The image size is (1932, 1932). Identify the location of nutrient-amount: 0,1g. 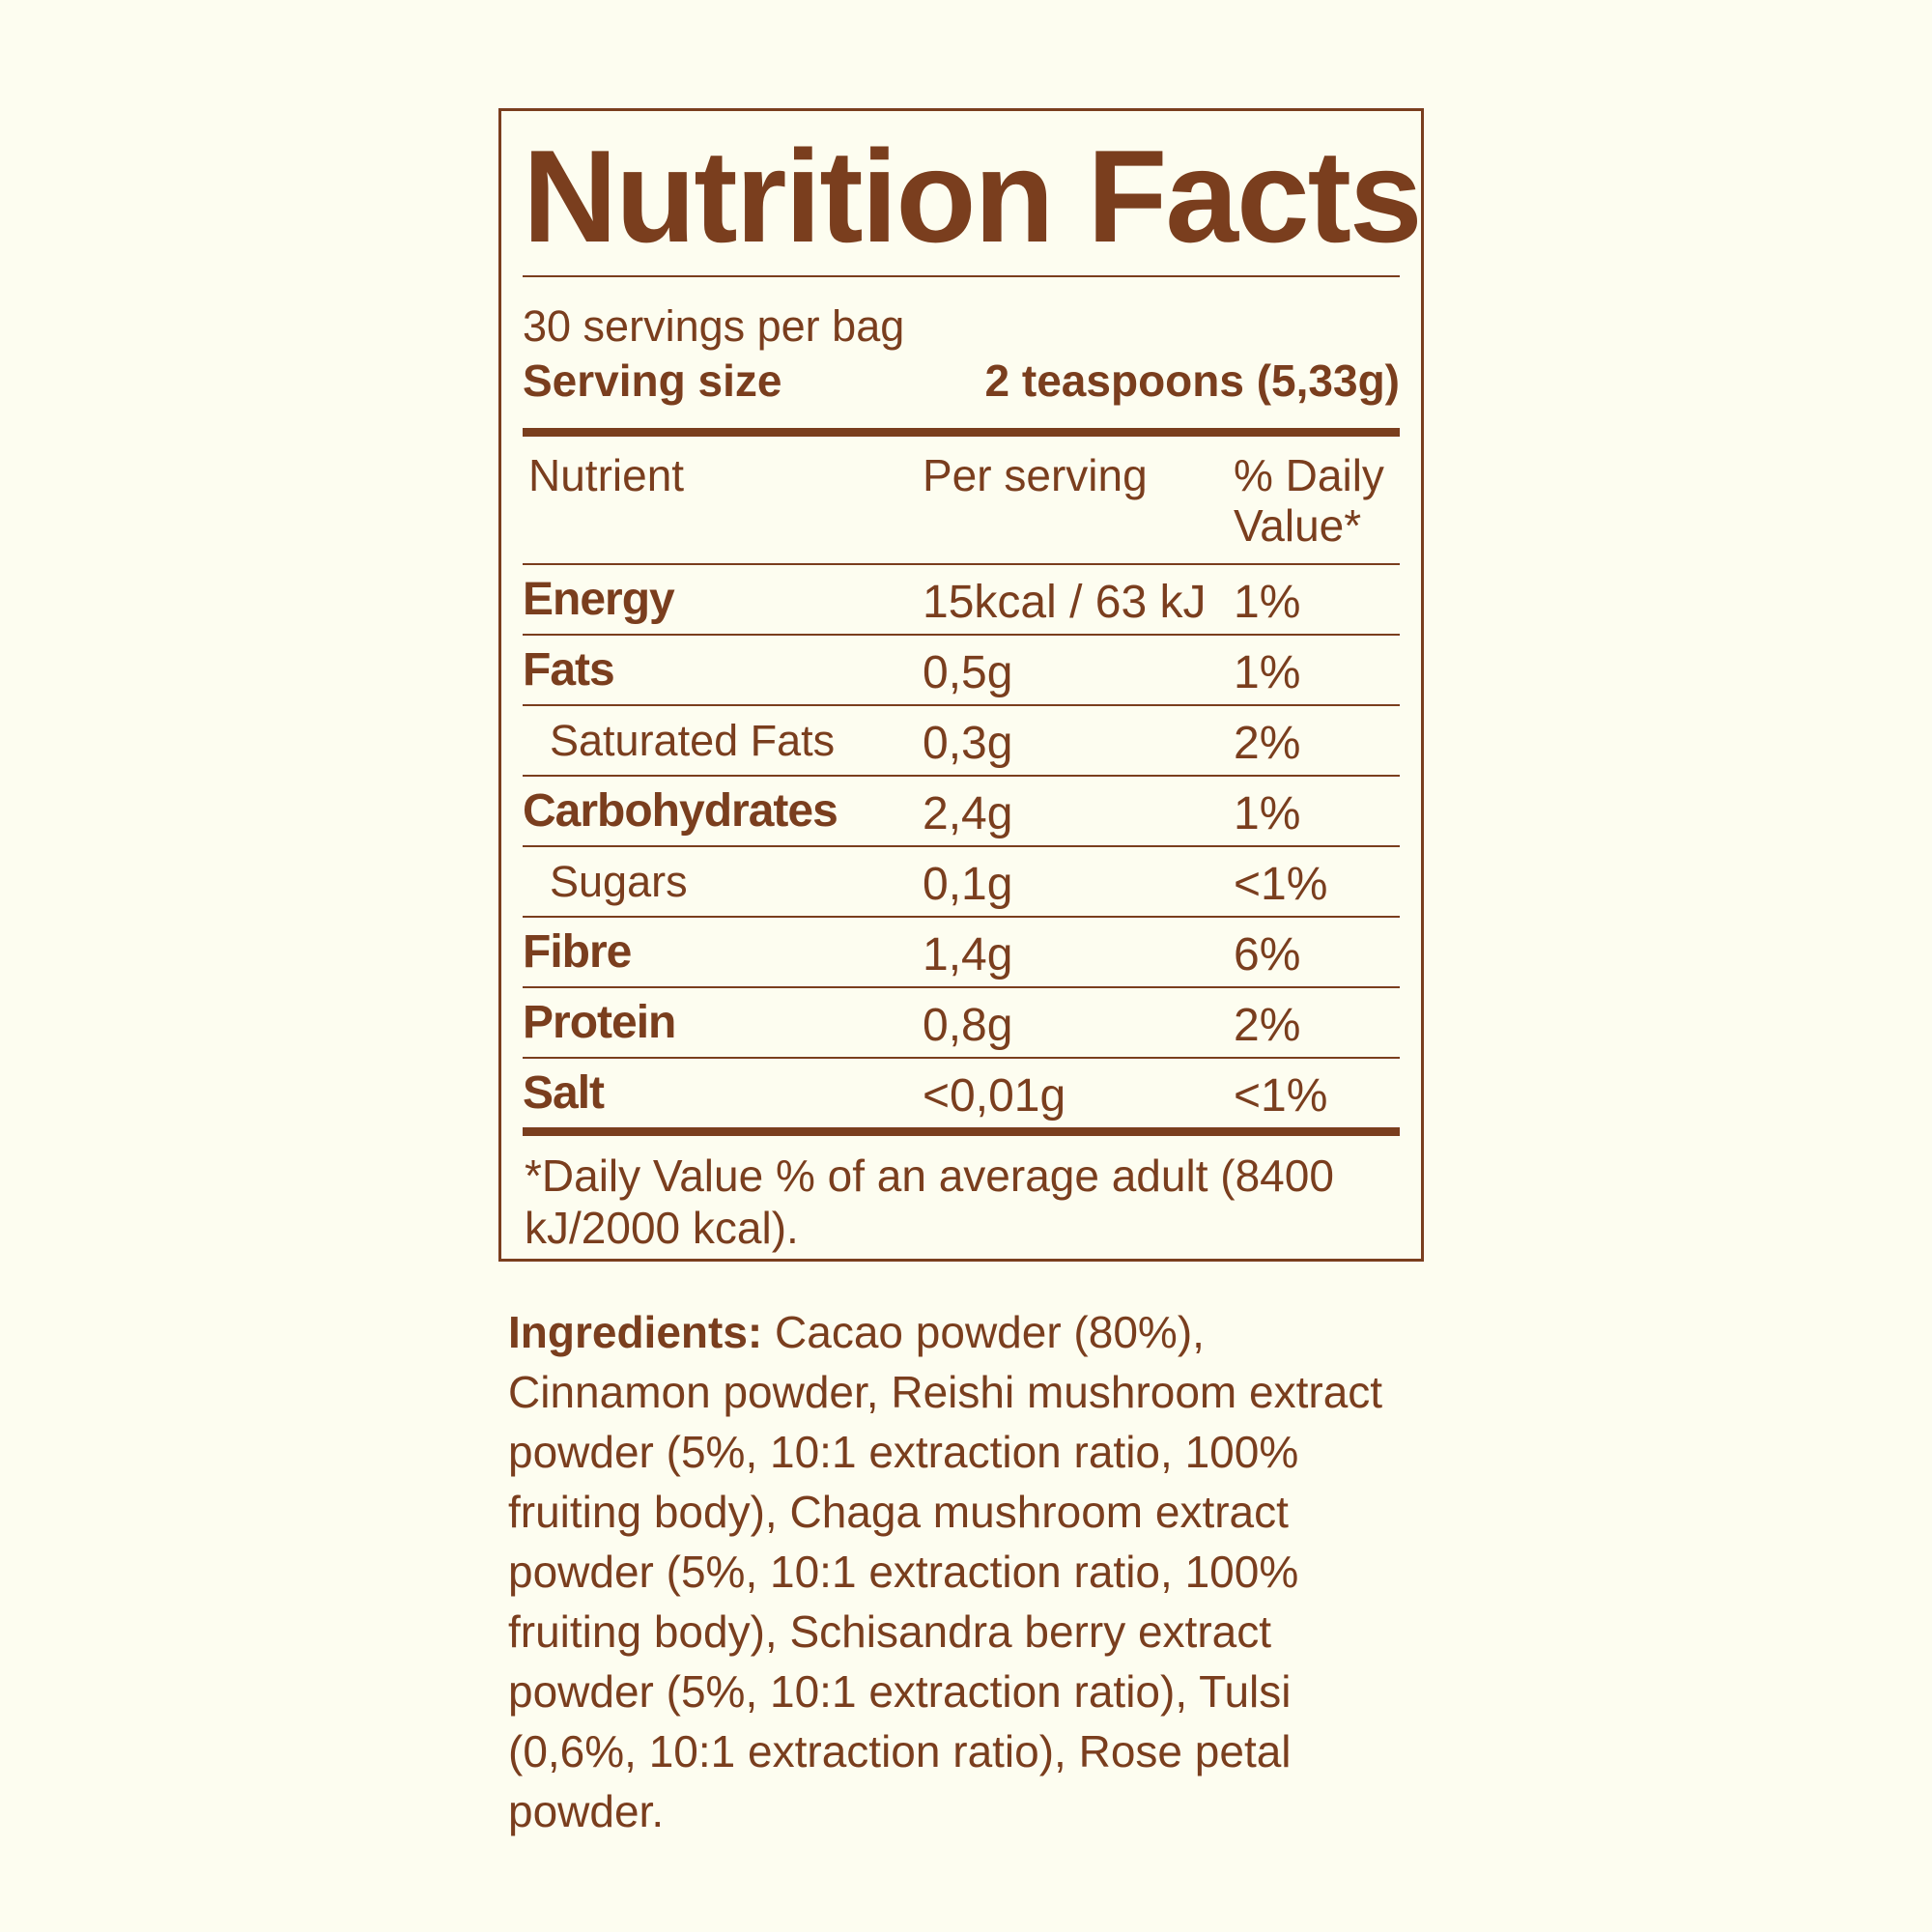
(968, 884).